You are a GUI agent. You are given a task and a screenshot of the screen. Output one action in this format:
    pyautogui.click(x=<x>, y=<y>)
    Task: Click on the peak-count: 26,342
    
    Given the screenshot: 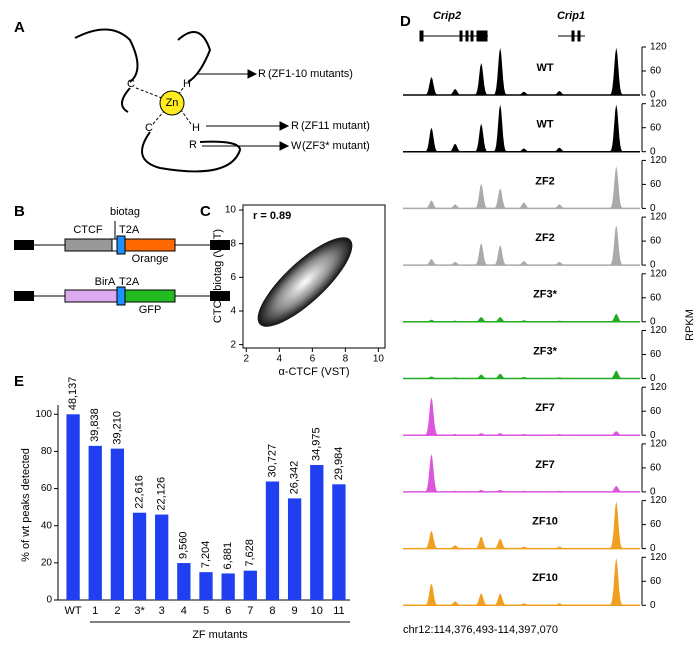 What is the action you would take?
    pyautogui.click(x=295, y=478)
    